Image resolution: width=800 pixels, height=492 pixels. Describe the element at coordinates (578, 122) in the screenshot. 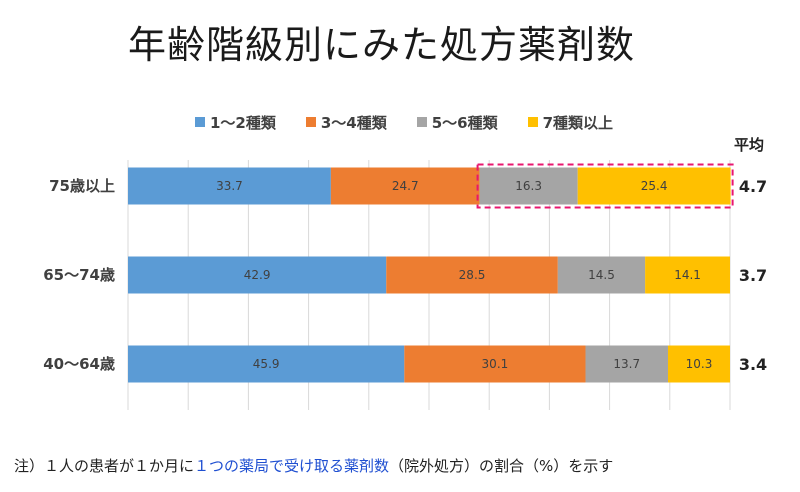

I see `legend-label-4: 7種類以上` at that location.